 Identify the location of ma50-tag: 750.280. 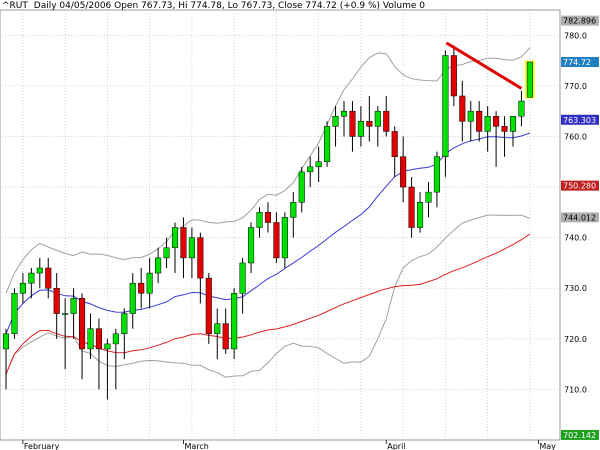
(579, 186).